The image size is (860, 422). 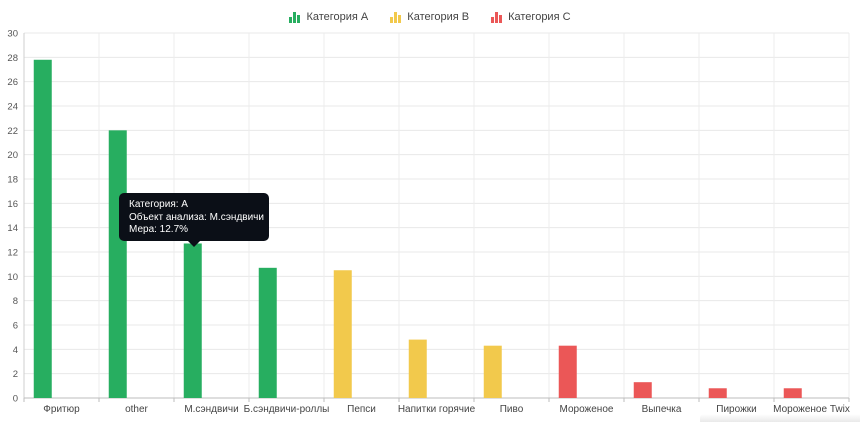 I want to click on y-tick-label: 18, so click(x=12, y=180).